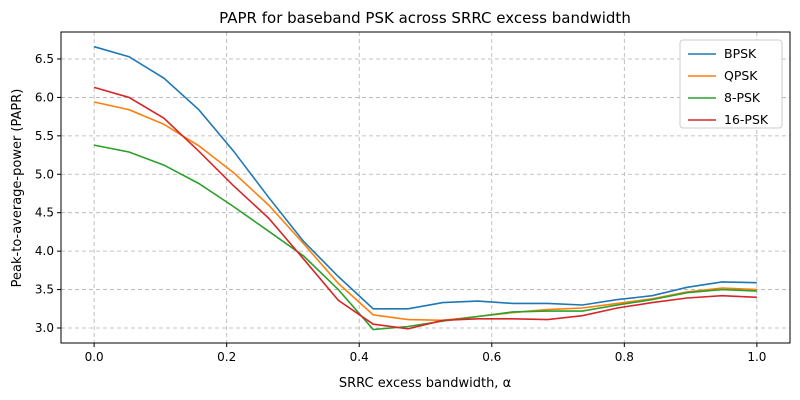  Describe the element at coordinates (425, 383) in the screenshot. I see `x-axis-label: SRRC excess bandwidth, α` at that location.